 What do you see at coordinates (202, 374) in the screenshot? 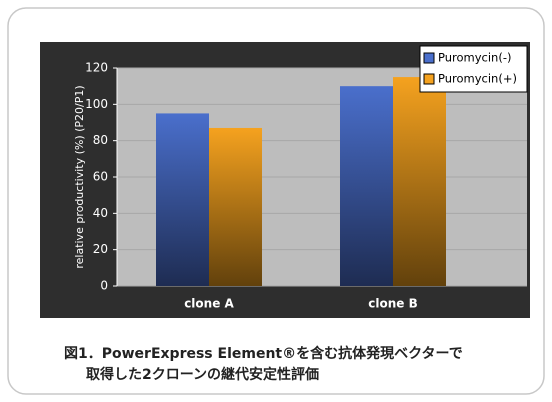
I see `caption: 取得した2クローンの継代安定性評価` at bounding box center [202, 374].